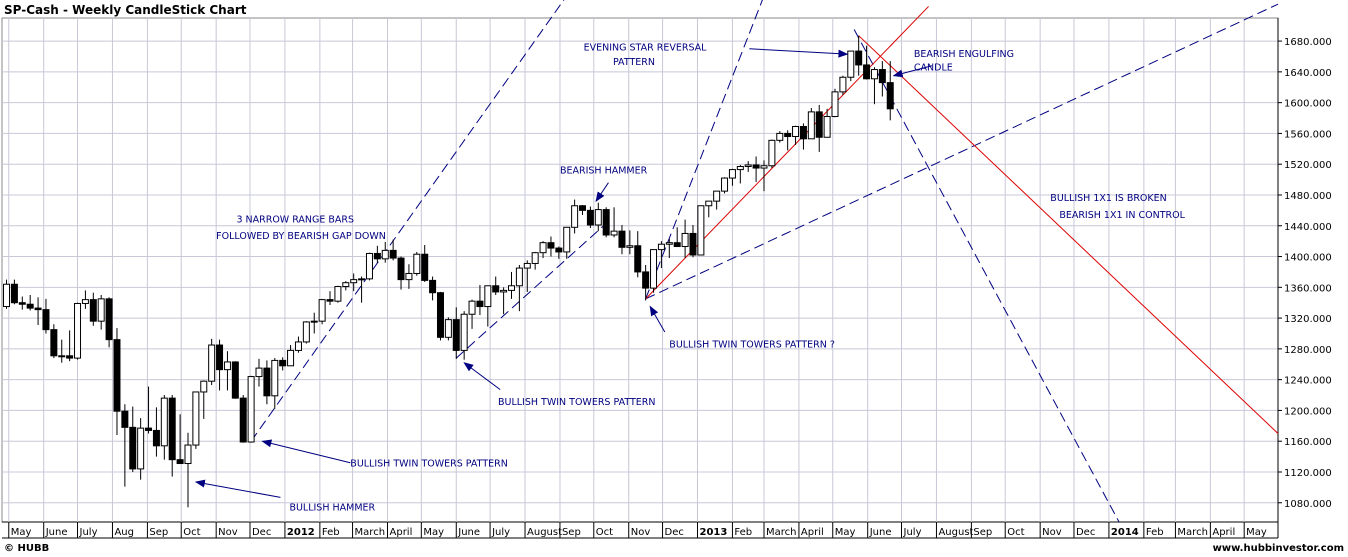 Image resolution: width=1348 pixels, height=557 pixels. I want to click on y-tick-label: 1640.000, so click(1308, 73).